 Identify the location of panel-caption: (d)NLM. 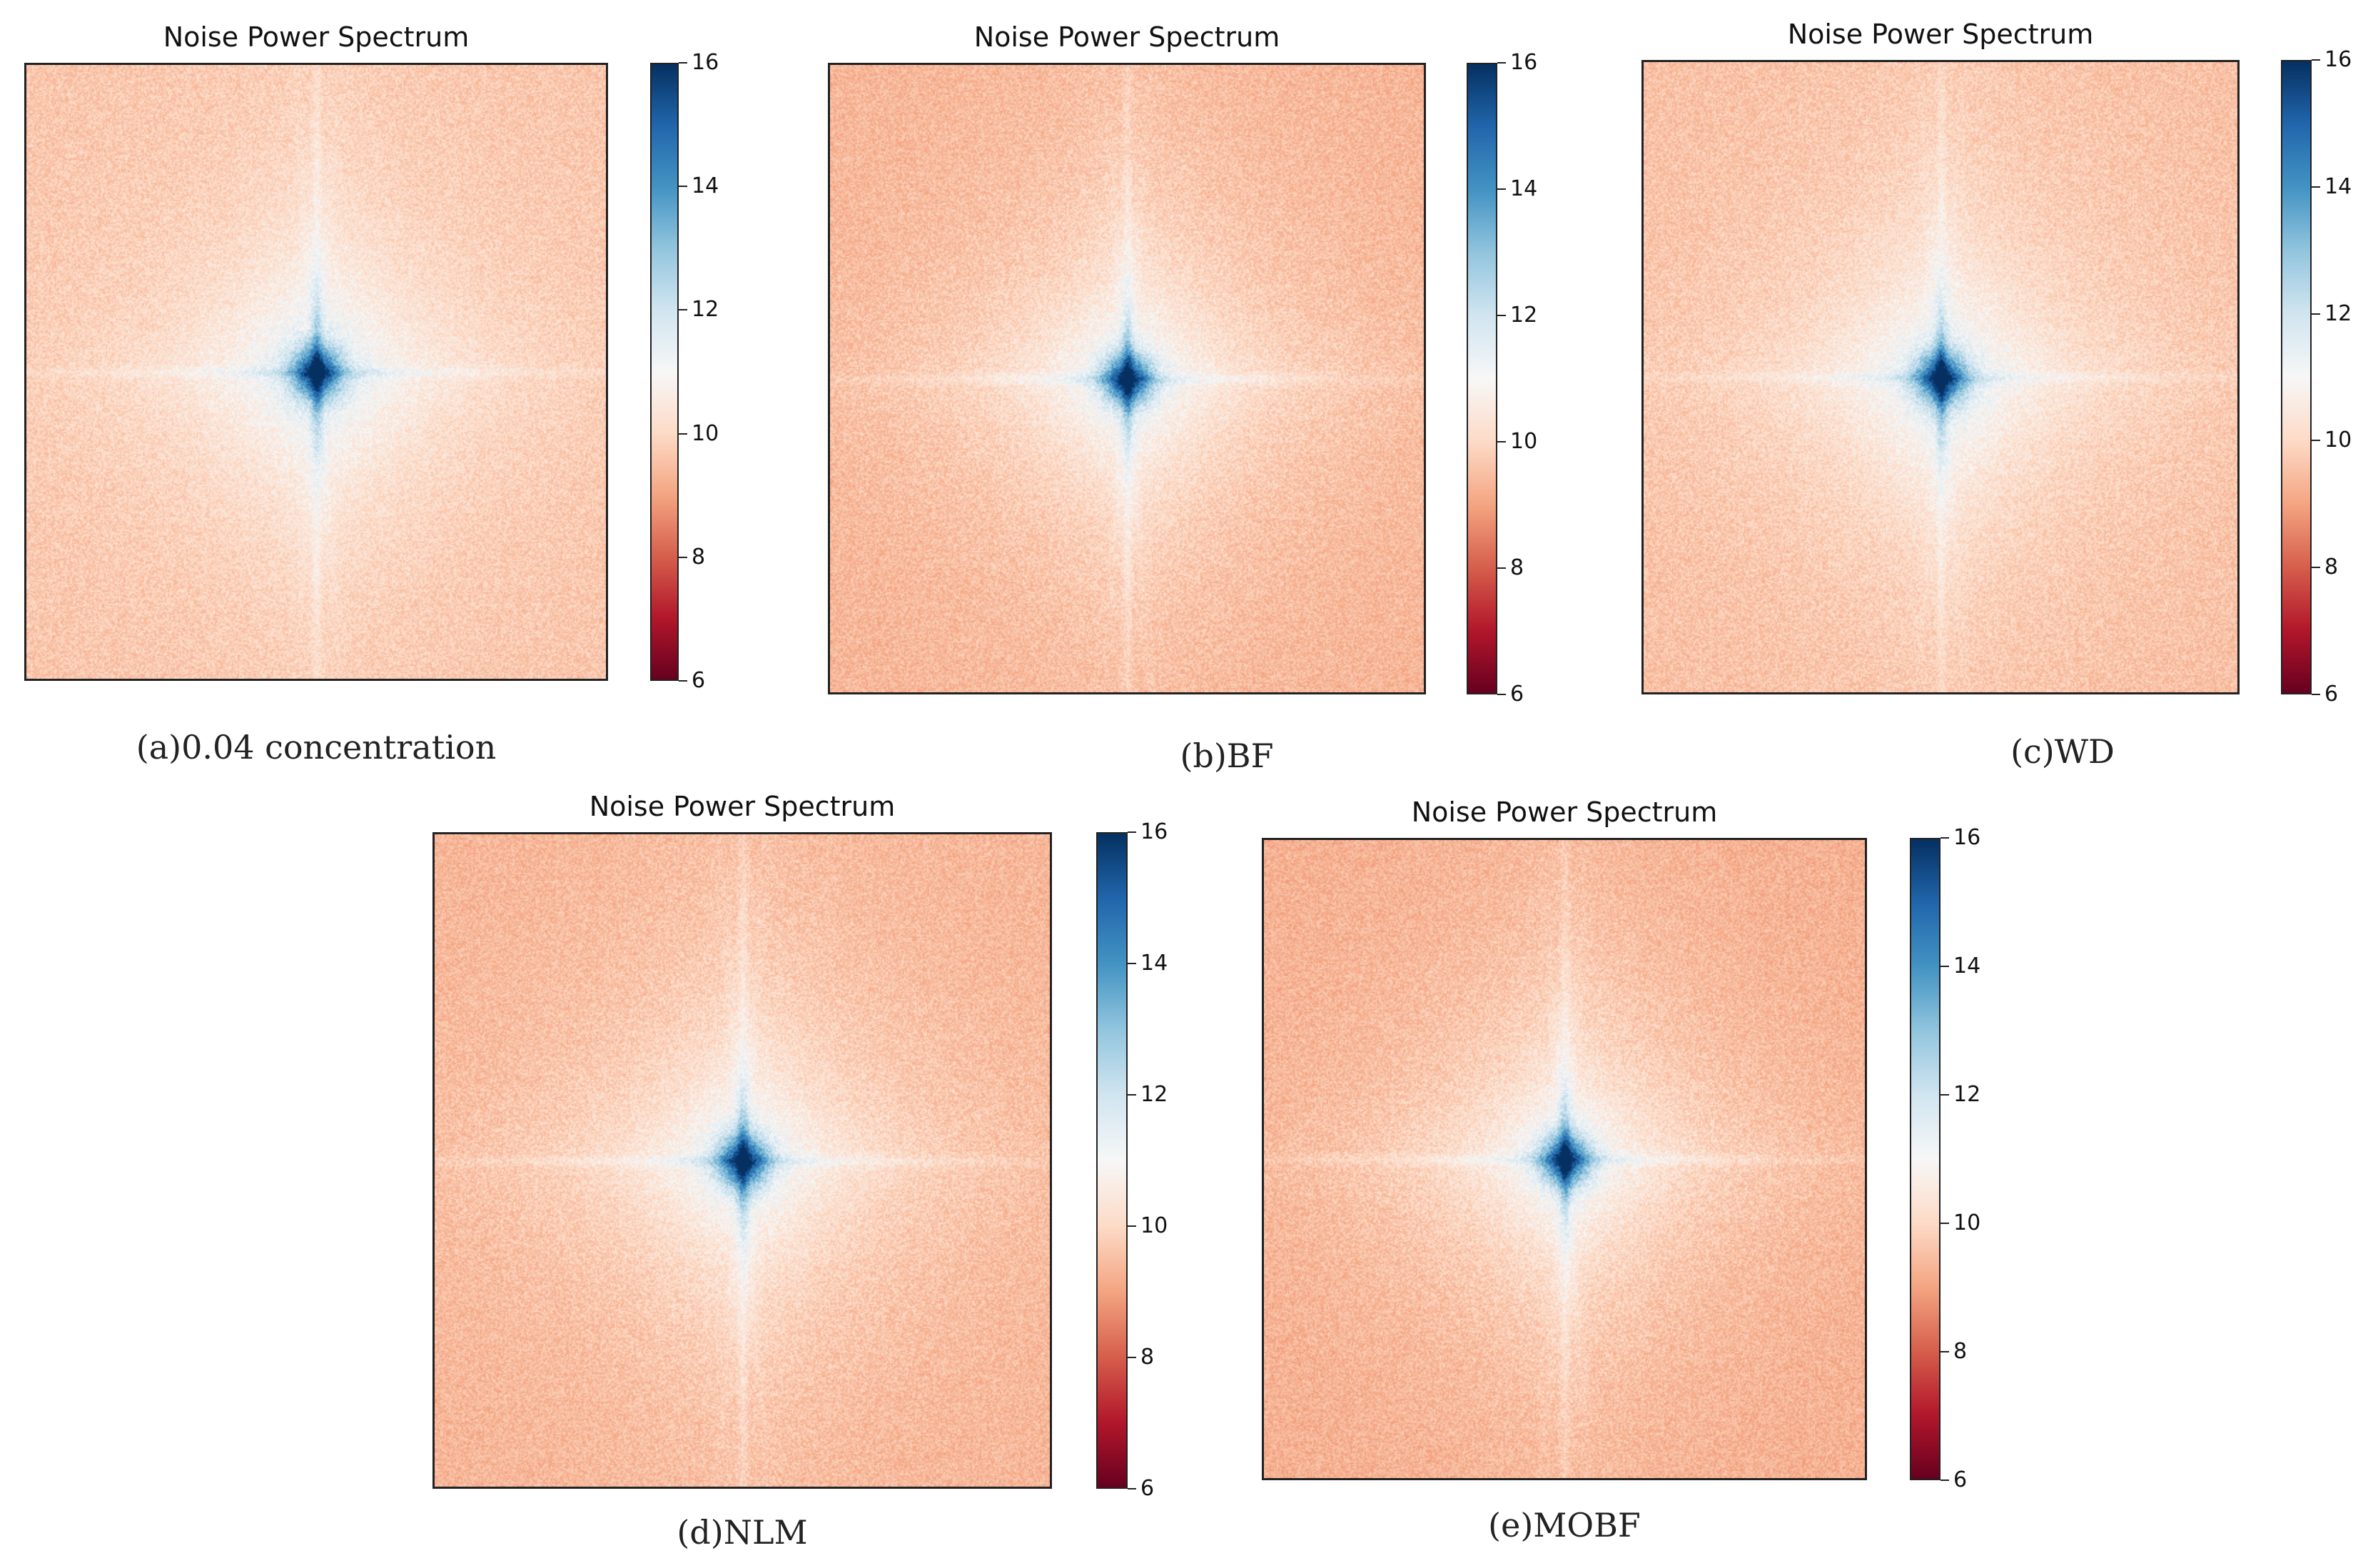
(742, 1532).